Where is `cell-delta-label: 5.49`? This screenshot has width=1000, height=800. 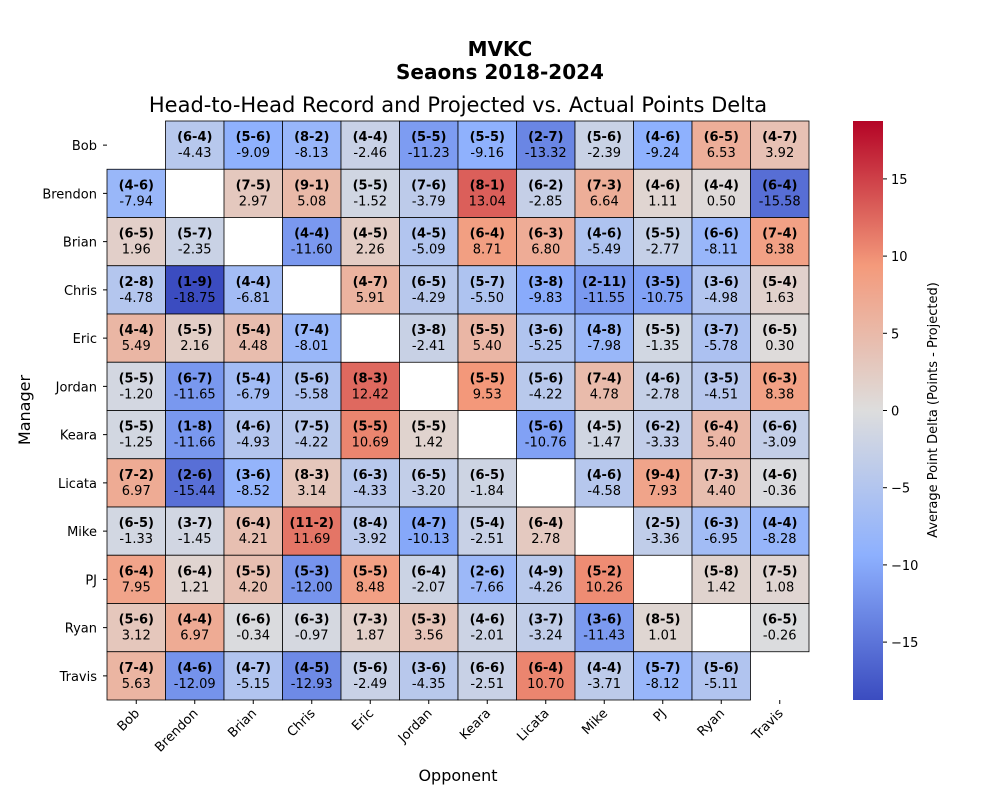
cell-delta-label: 5.49 is located at coordinates (136, 346).